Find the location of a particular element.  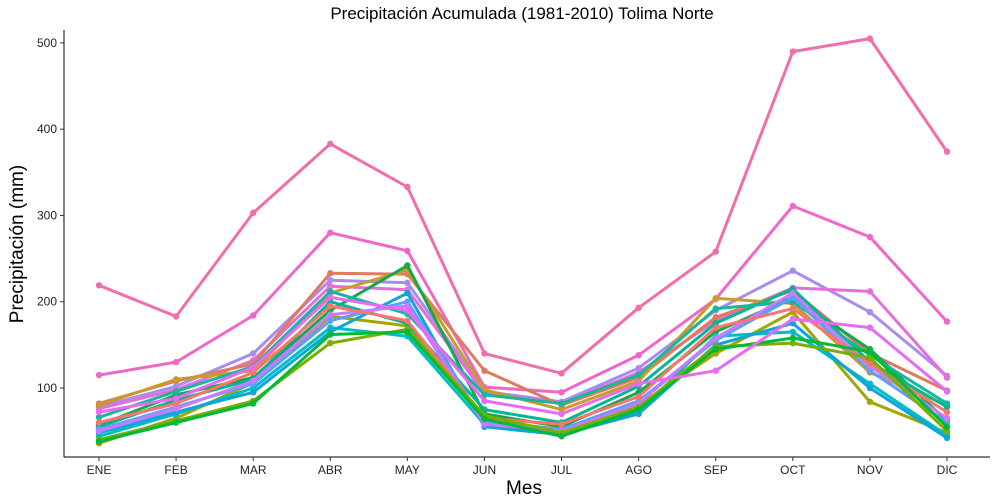

x-tick-label: AGO is located at coordinates (638, 470).